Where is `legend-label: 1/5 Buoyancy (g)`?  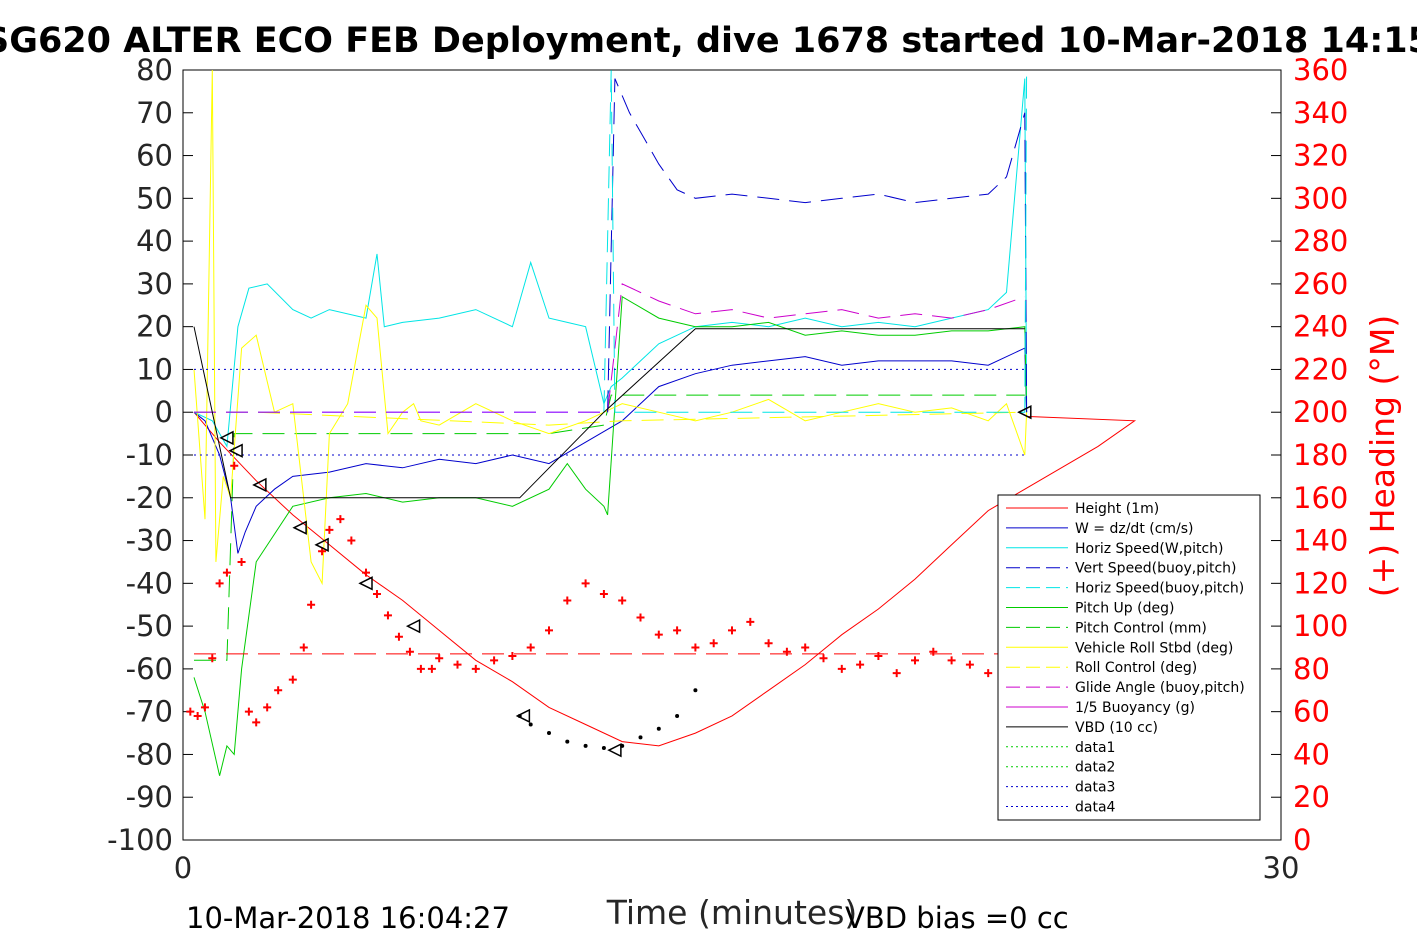
legend-label: 1/5 Buoyancy (g) is located at coordinates (1135, 708).